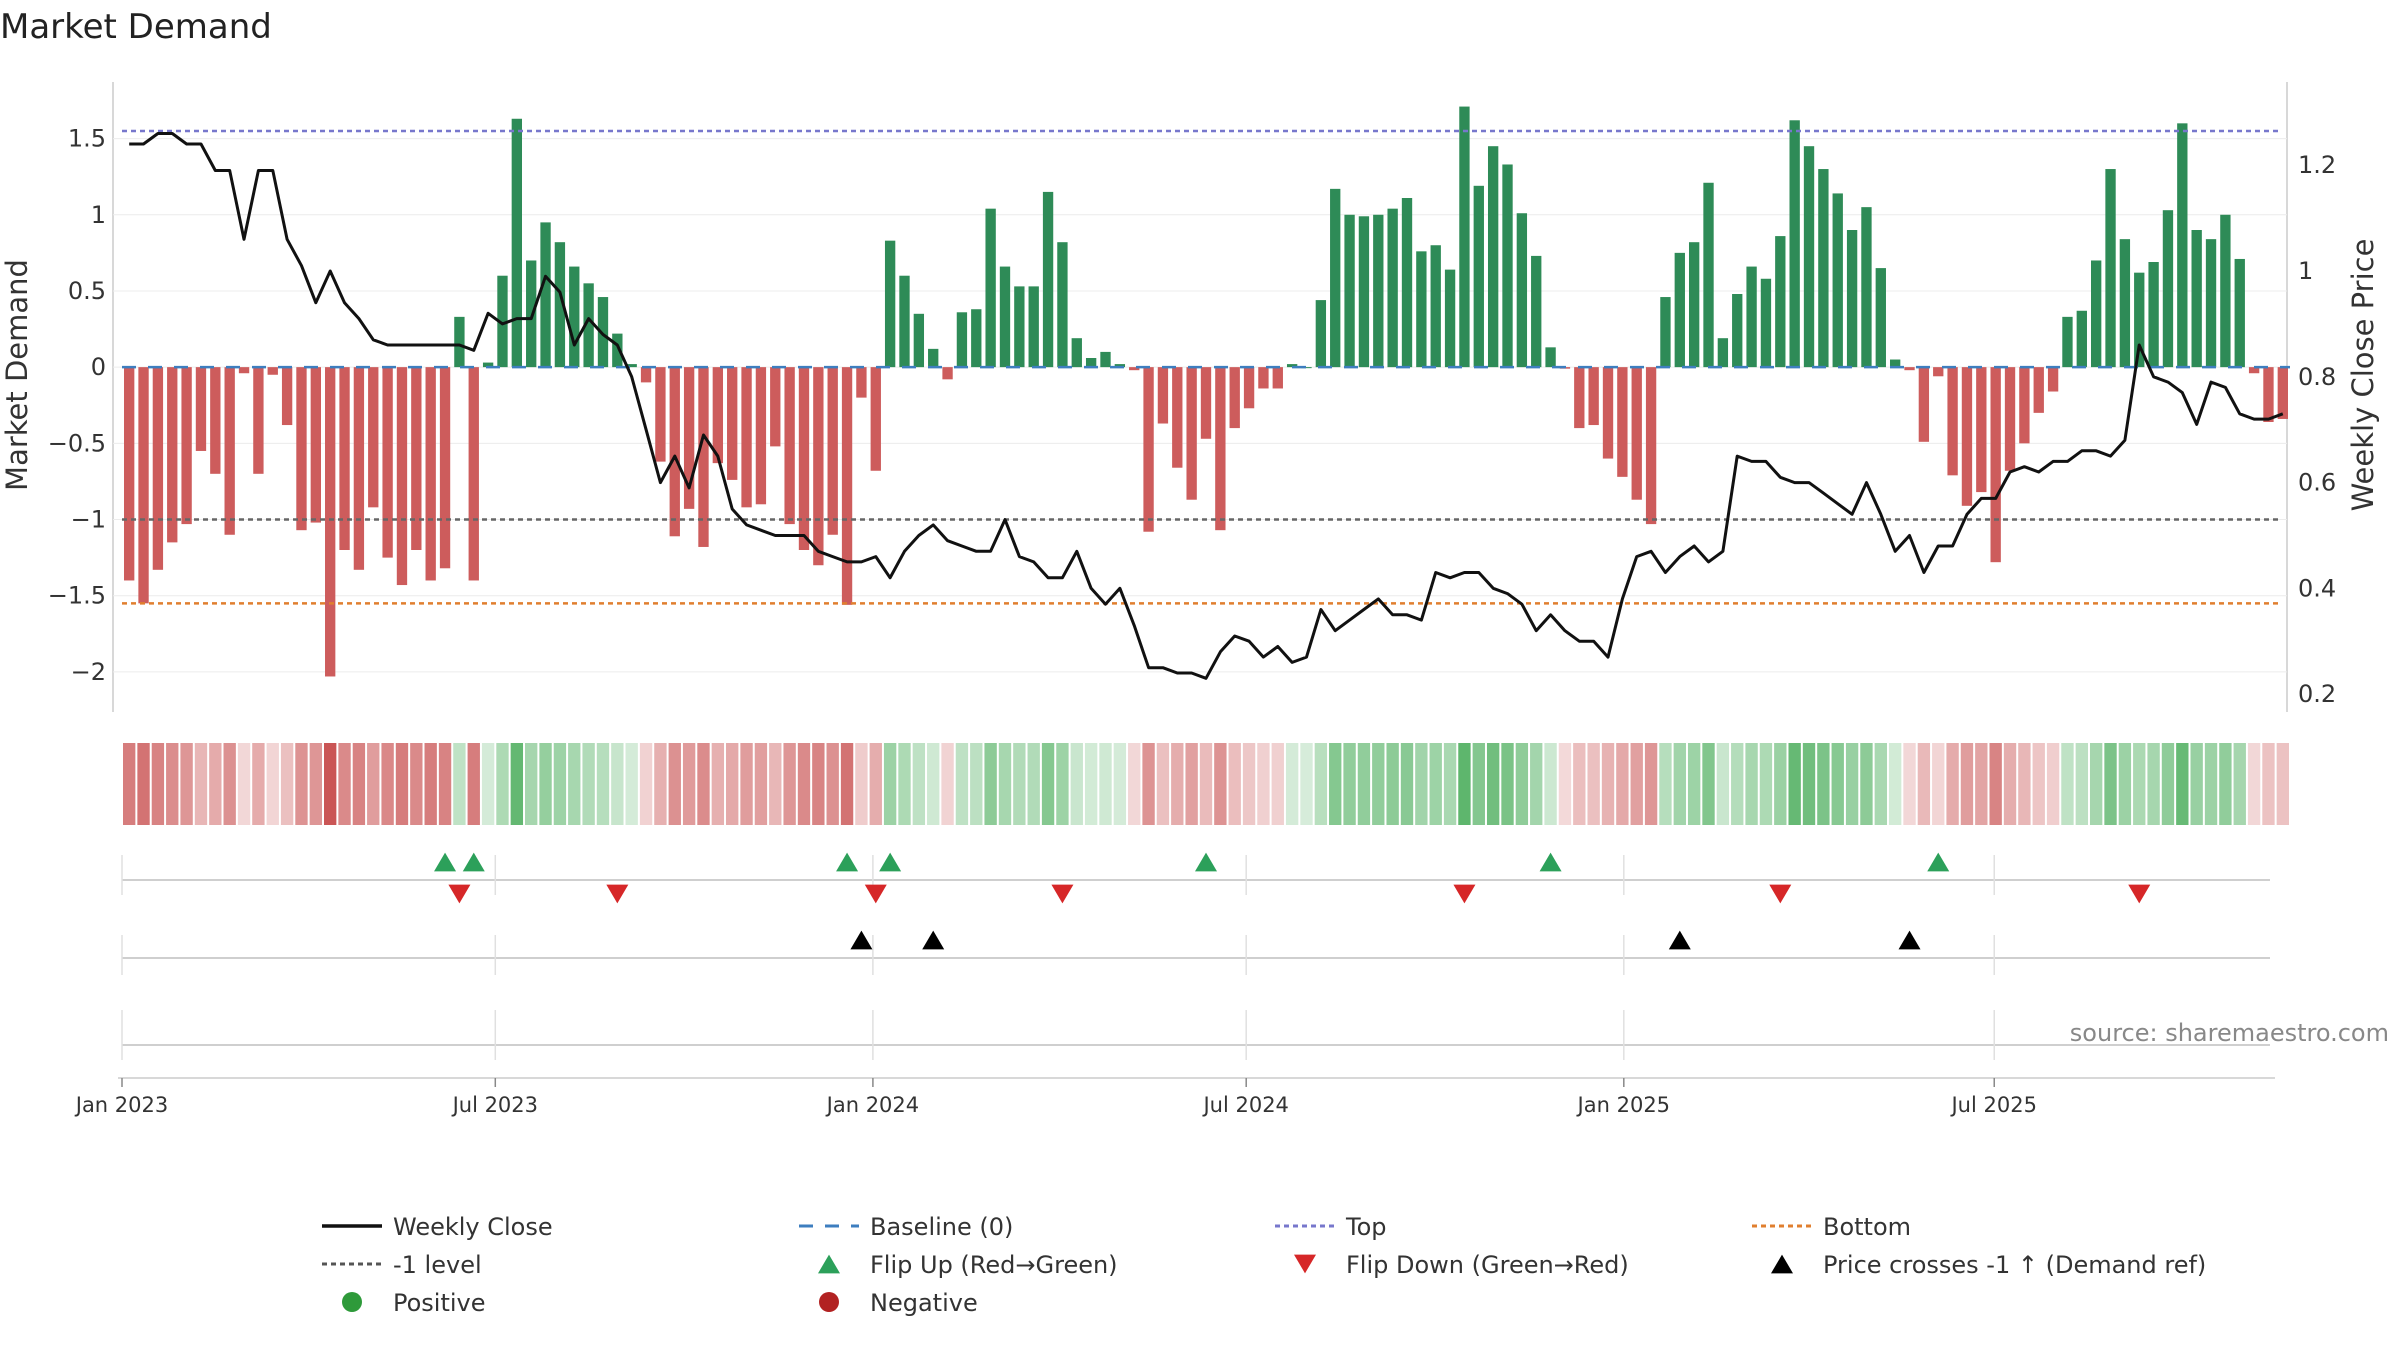 The image size is (2400, 1350). I want to click on y2-tick-label: 1, so click(2305, 271).